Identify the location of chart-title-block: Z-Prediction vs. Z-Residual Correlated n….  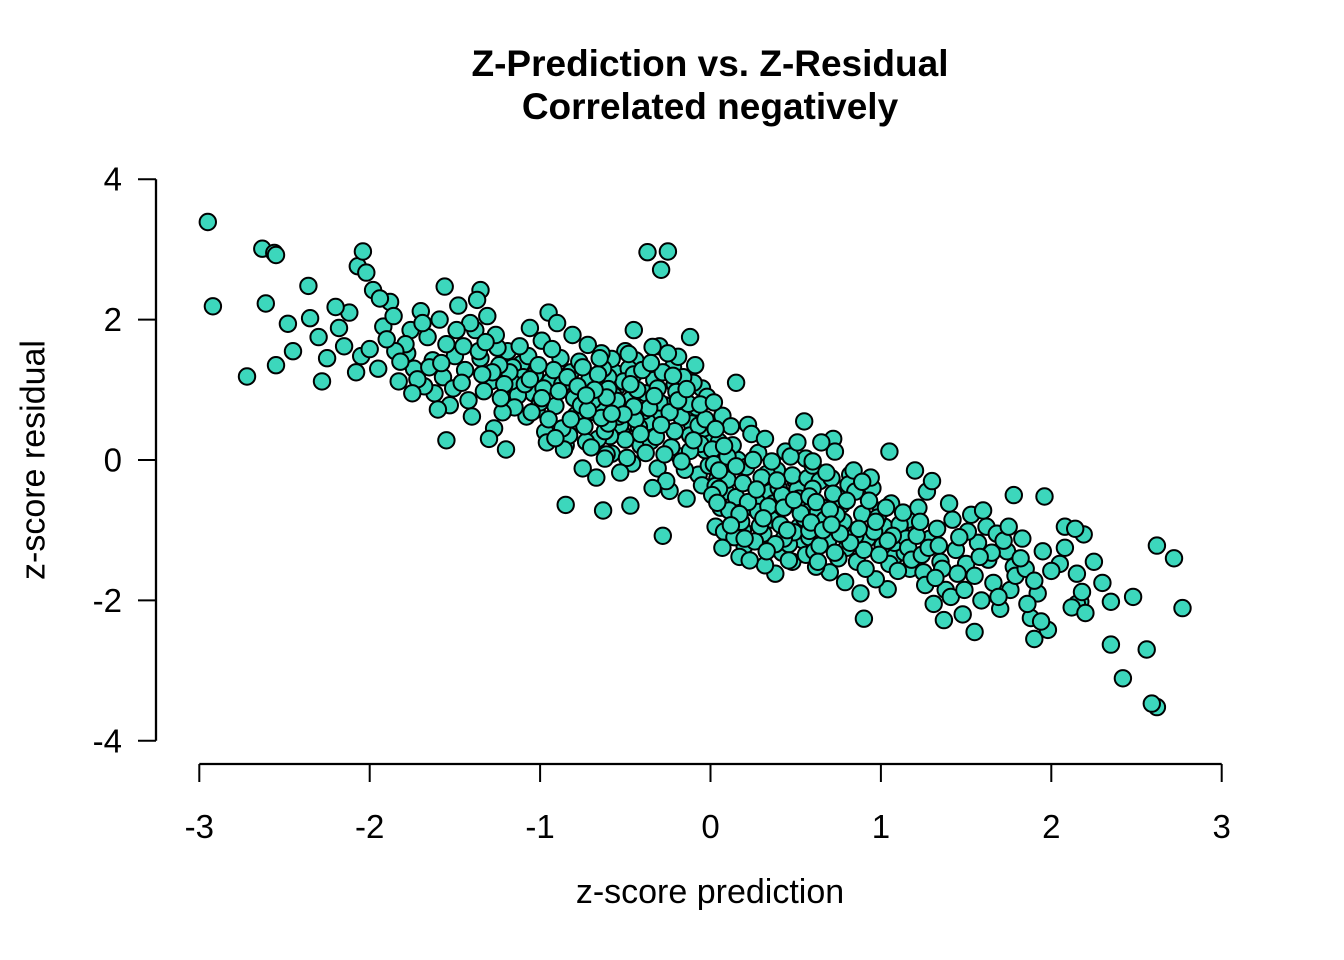
(710, 85).